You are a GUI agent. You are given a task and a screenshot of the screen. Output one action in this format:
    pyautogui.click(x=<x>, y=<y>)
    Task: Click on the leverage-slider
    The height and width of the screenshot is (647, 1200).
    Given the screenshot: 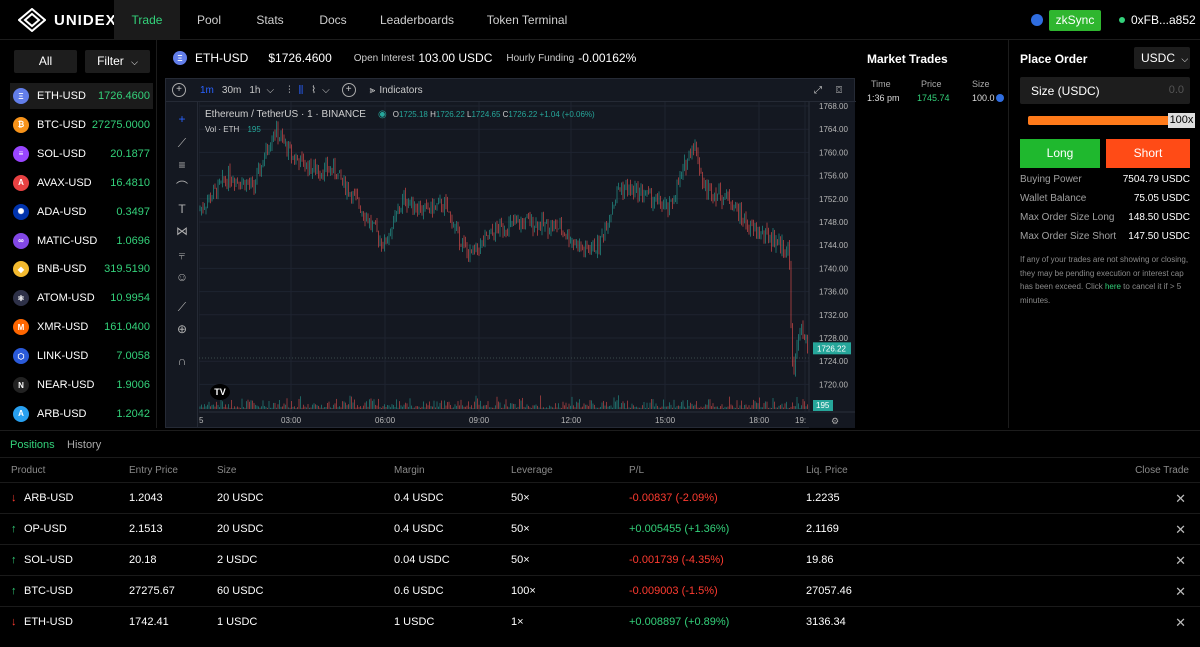 What is the action you would take?
    pyautogui.click(x=1099, y=120)
    